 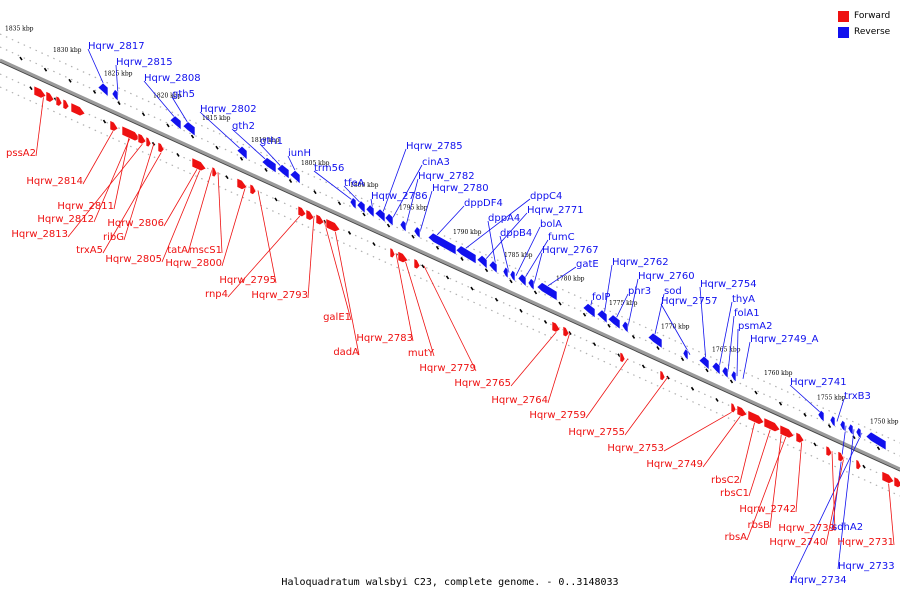 What do you see at coordinates (399, 196) in the screenshot?
I see `gene-label-hqrw-2786: Hqrw_2786` at bounding box center [399, 196].